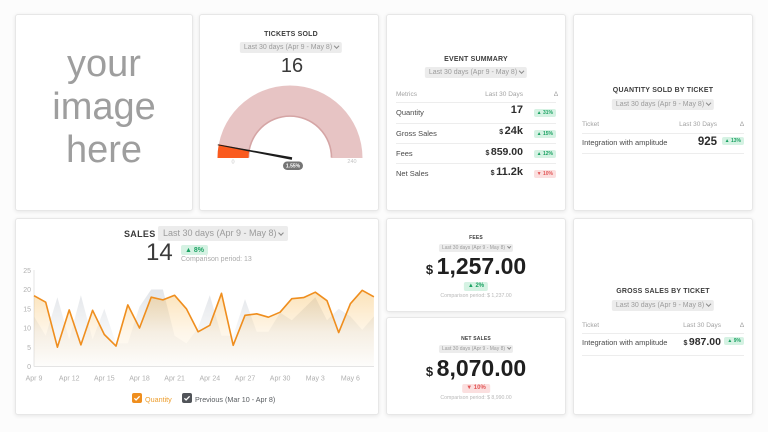 The height and width of the screenshot is (432, 768). What do you see at coordinates (27, 290) in the screenshot?
I see `svg-text: 20` at bounding box center [27, 290].